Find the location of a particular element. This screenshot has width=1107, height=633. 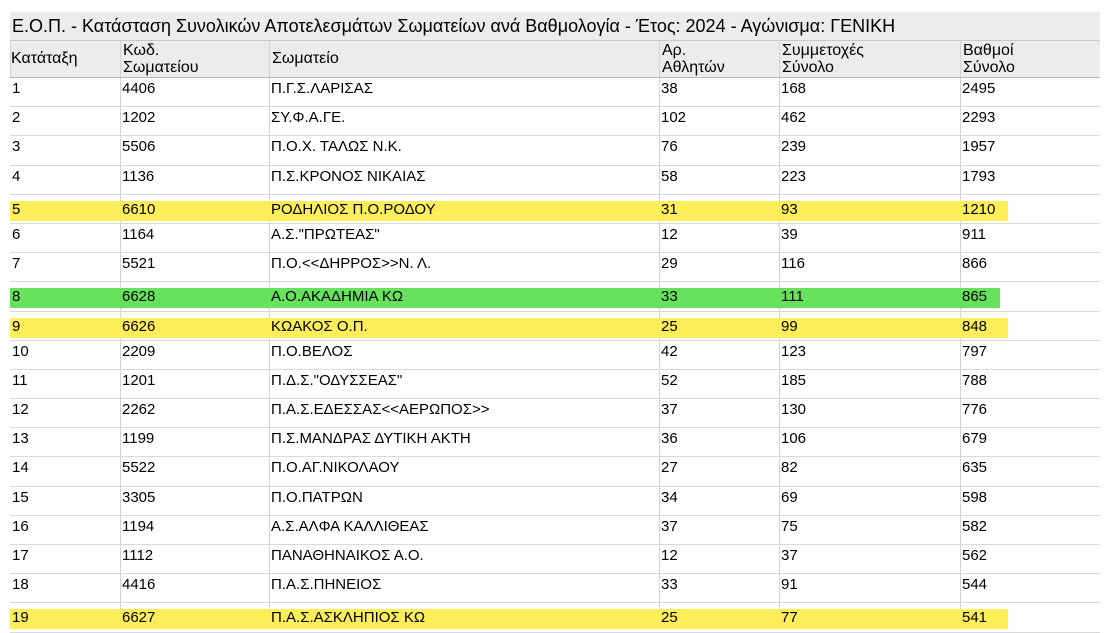

points-total-cell: 1957 is located at coordinates (979, 147).